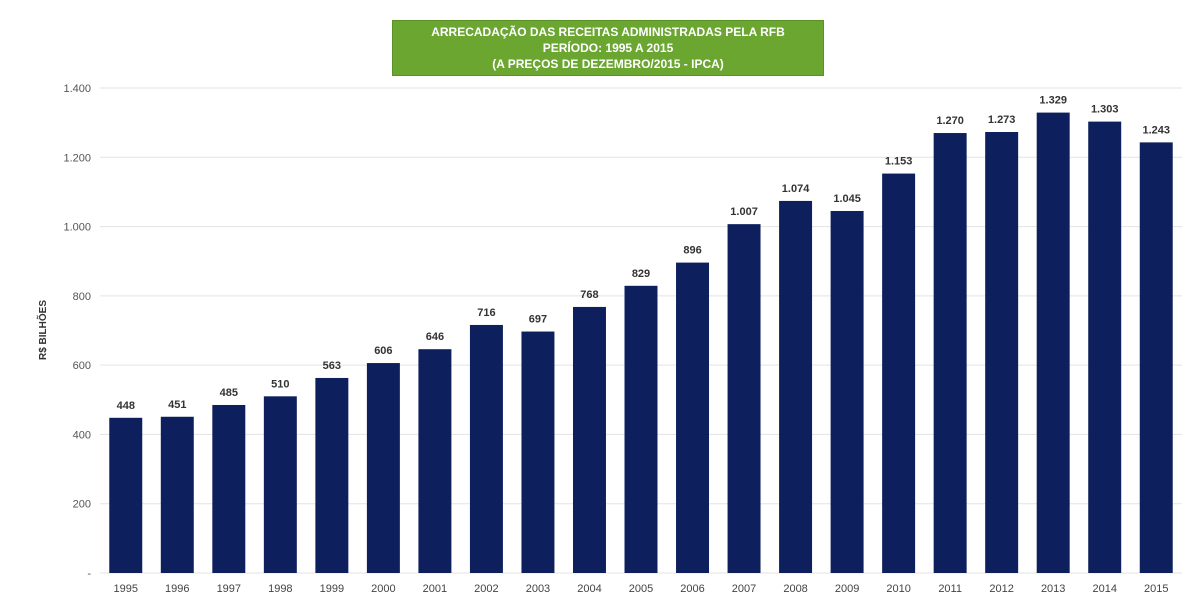 The height and width of the screenshot is (596, 1192). I want to click on y-tick-label: 400, so click(82, 435).